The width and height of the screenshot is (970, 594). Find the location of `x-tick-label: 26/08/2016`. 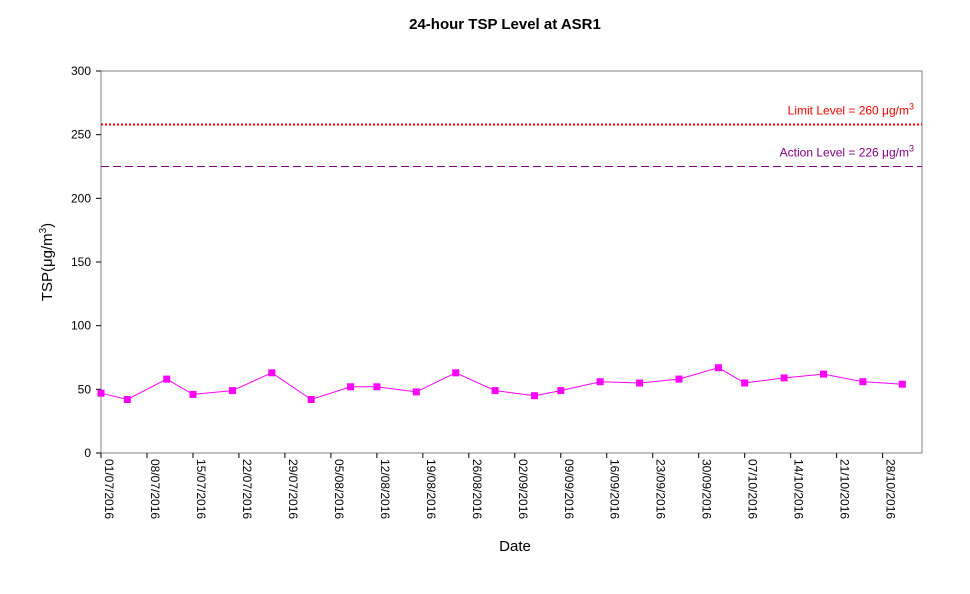

x-tick-label: 26/08/2016 is located at coordinates (477, 489).